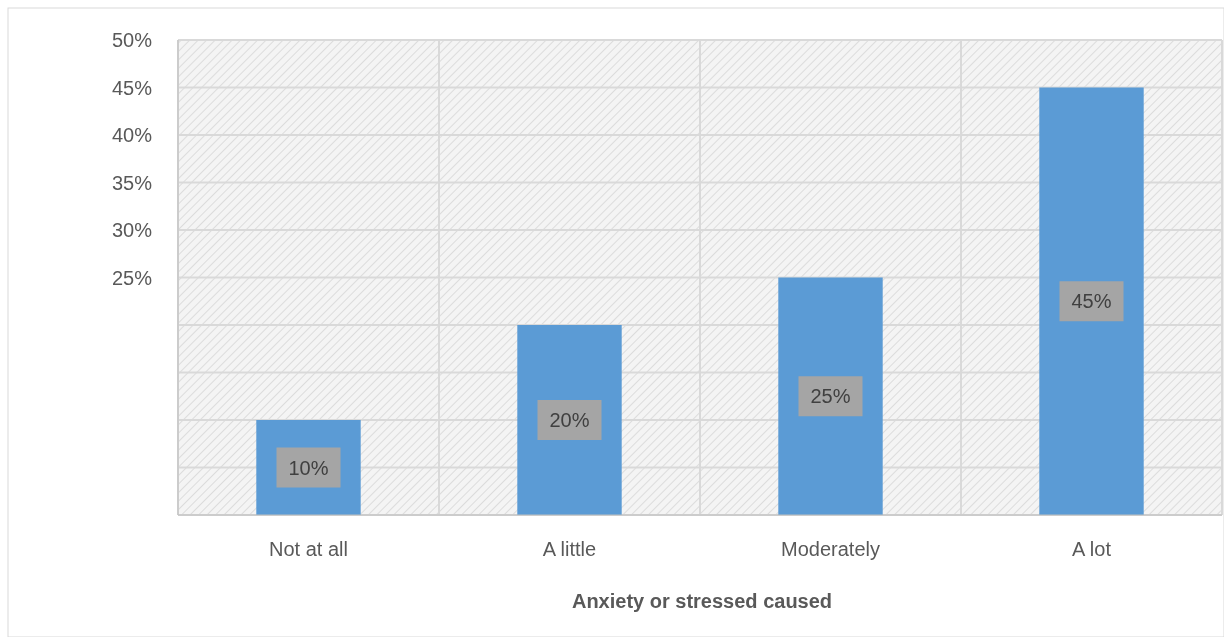 This screenshot has height=637, width=1224. Describe the element at coordinates (132, 182) in the screenshot. I see `y-tick-label: 35%` at that location.